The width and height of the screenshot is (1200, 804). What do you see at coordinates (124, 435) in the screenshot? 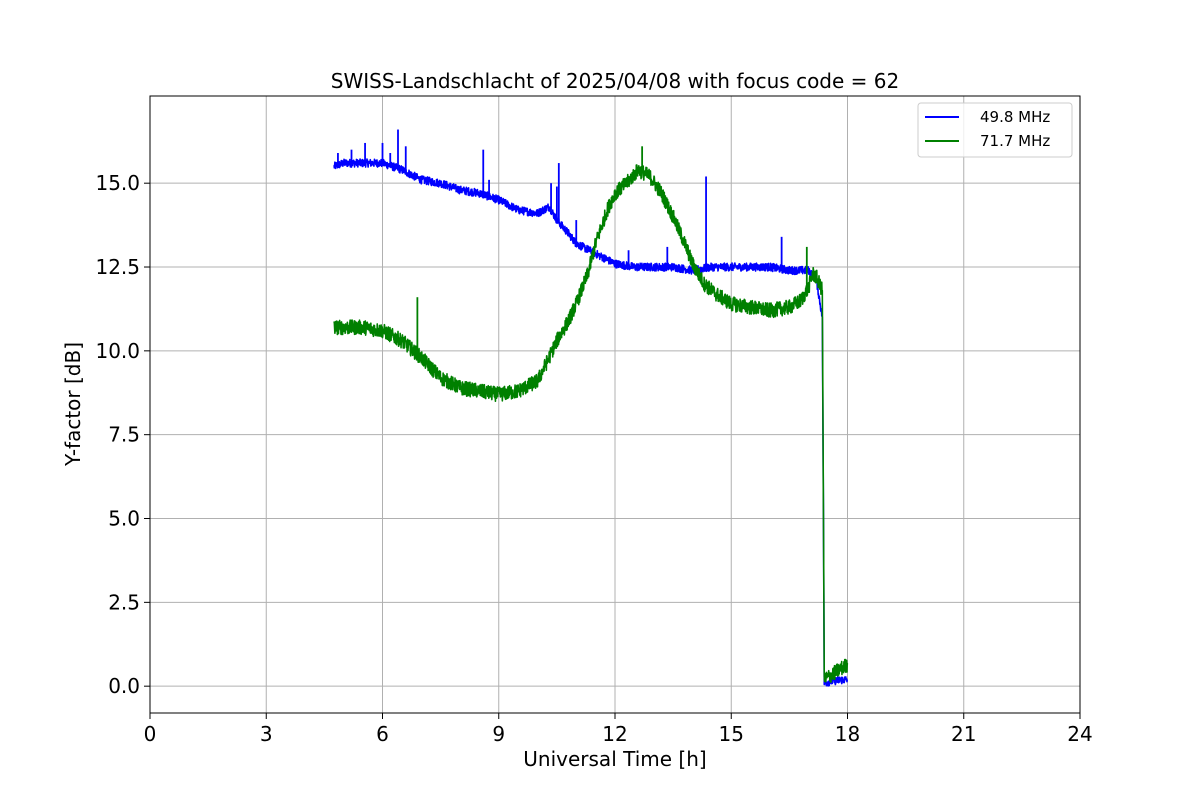
I see `y-tick-label: 7.5` at bounding box center [124, 435].